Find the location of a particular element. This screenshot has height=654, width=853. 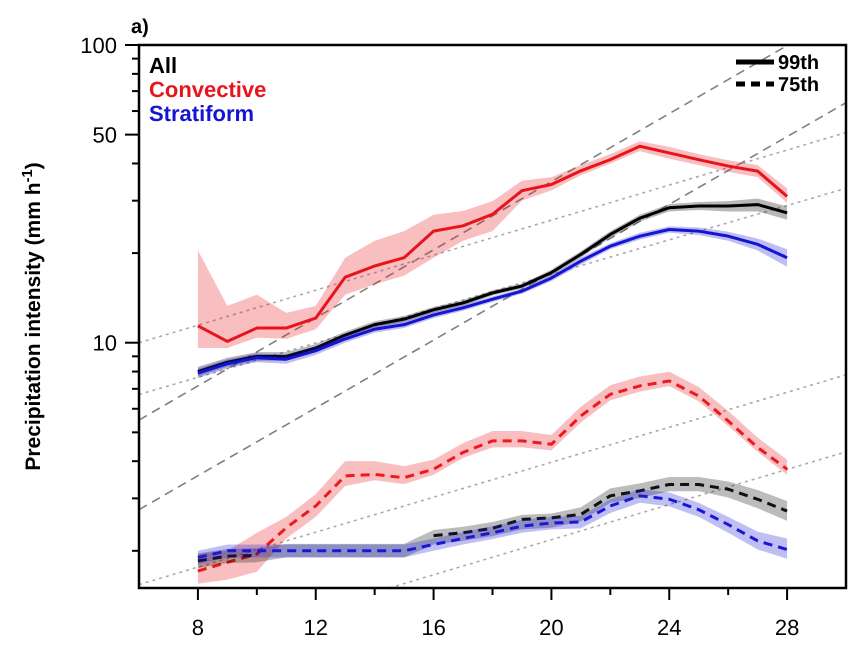

x-tick-label: 8 is located at coordinates (198, 627).